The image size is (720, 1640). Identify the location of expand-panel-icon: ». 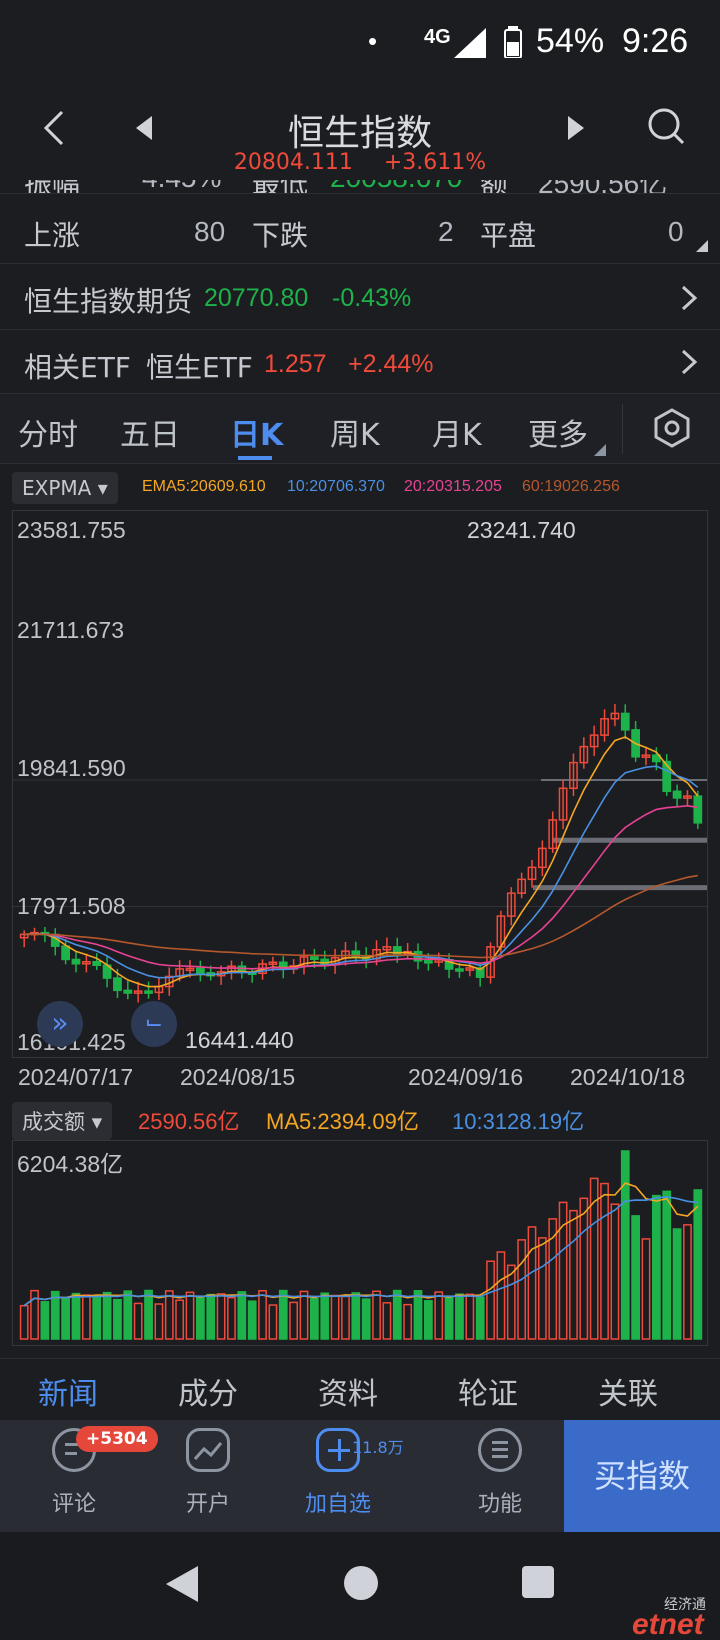
(60, 1024).